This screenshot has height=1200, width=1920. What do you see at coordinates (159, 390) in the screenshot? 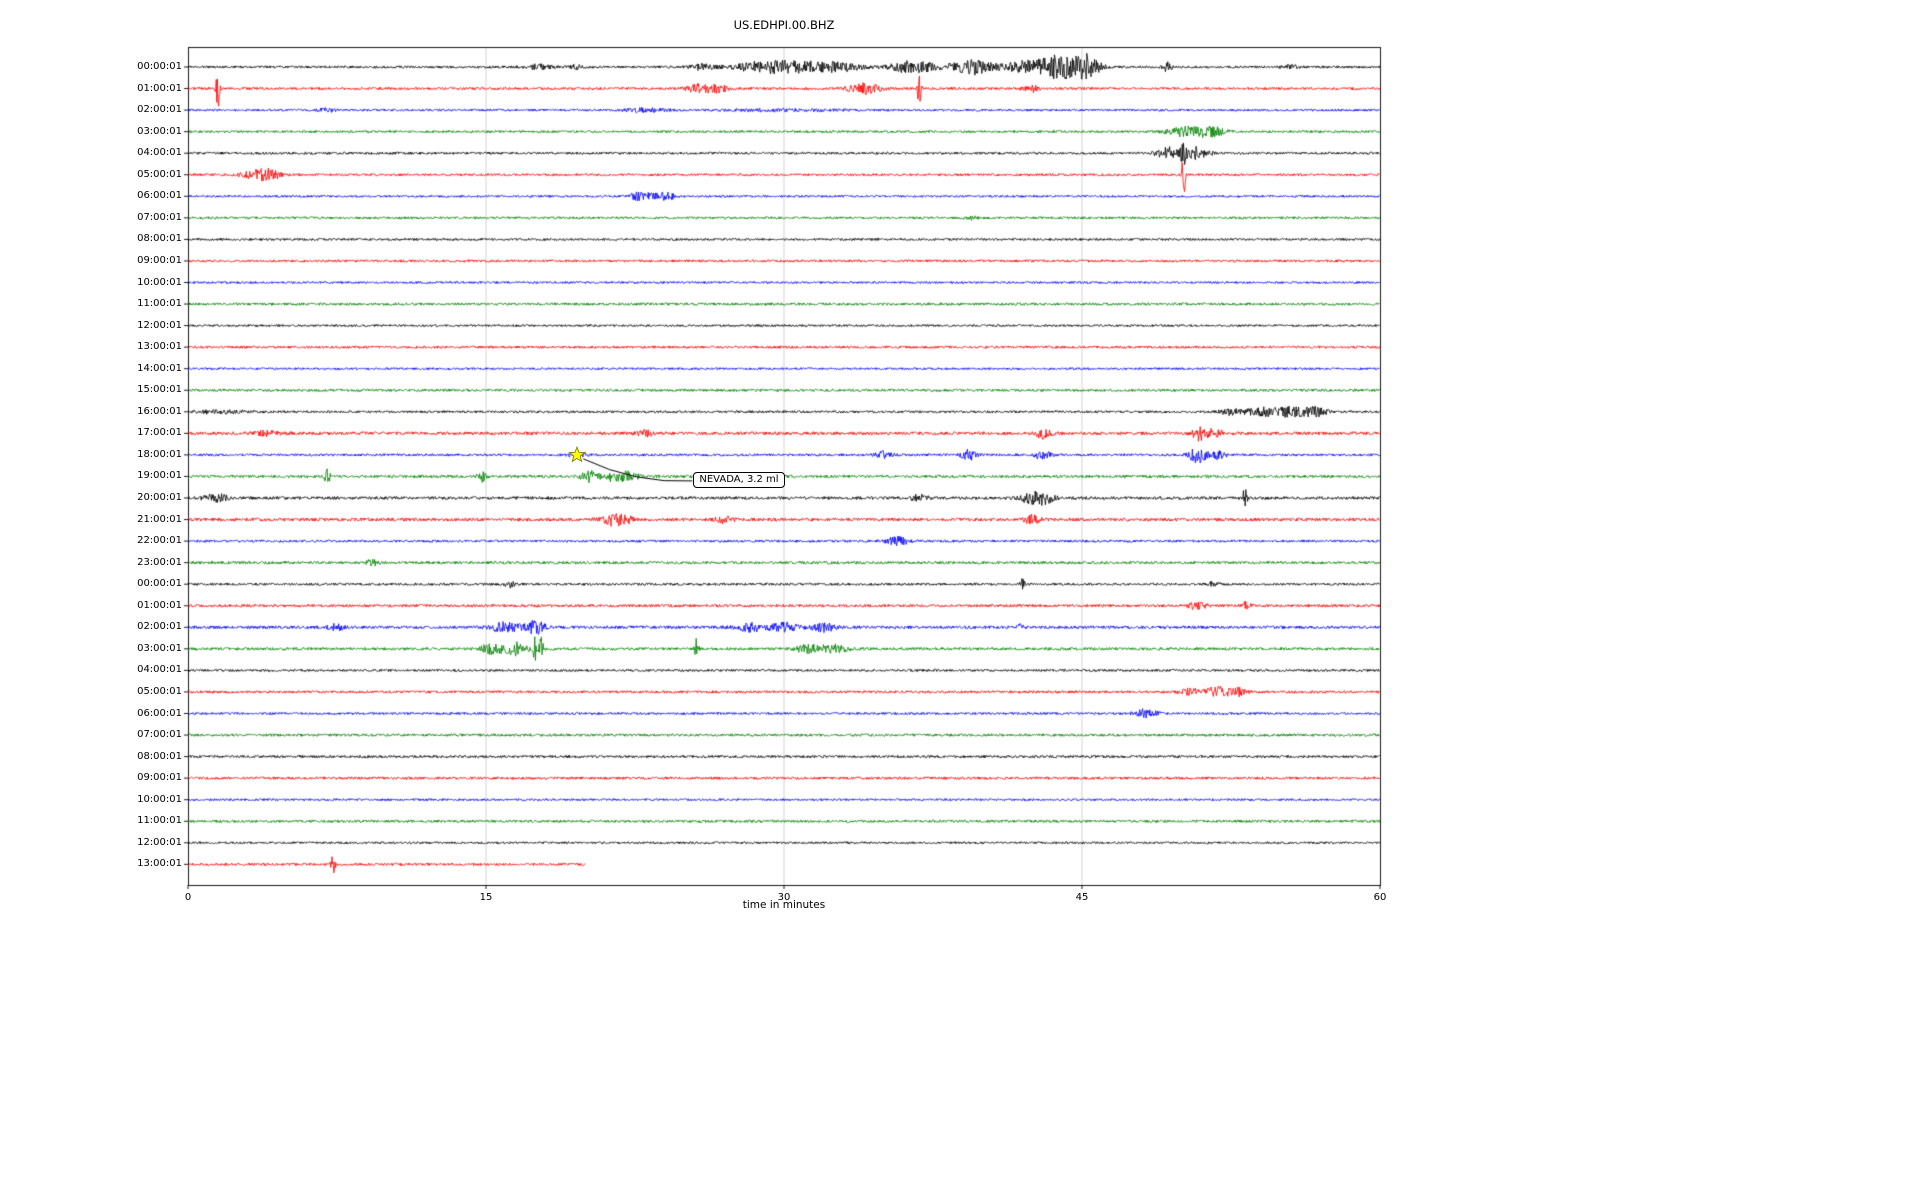
I see `trace-time-label: 15:00:01` at bounding box center [159, 390].